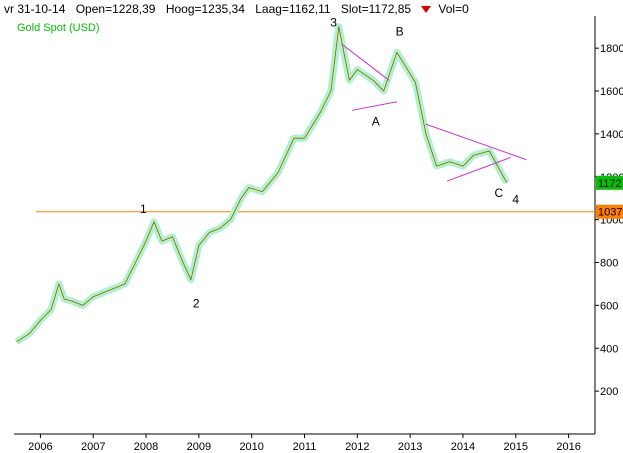 Image resolution: width=623 pixels, height=453 pixels. I want to click on x-tick-label: 2011, so click(305, 447).